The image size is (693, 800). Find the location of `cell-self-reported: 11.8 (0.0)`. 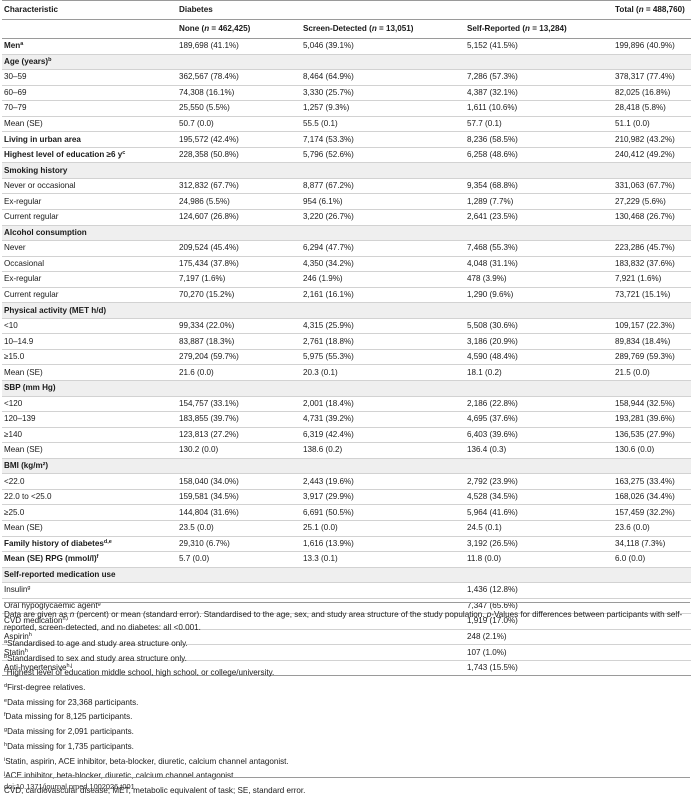

cell-self-reported: 11.8 (0.0) is located at coordinates (539, 559).